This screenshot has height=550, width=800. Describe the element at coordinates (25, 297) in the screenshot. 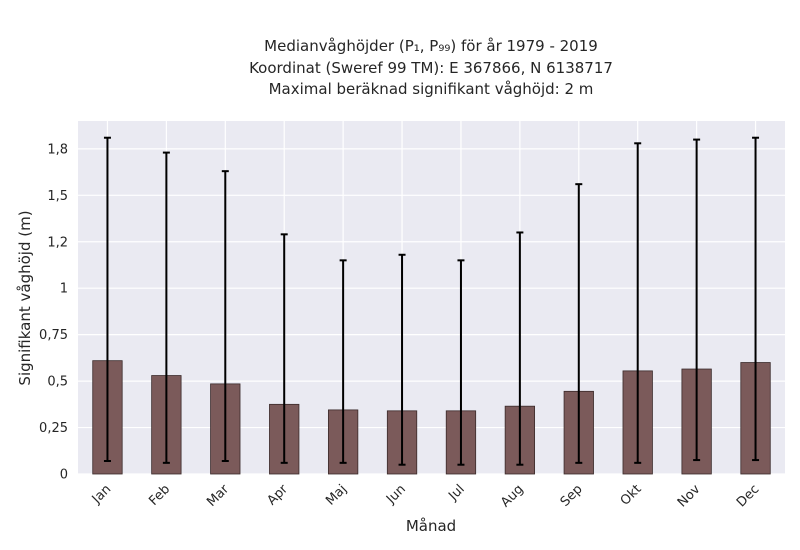

I see `y-axis-label: Signifikant våghöjd (m)` at that location.